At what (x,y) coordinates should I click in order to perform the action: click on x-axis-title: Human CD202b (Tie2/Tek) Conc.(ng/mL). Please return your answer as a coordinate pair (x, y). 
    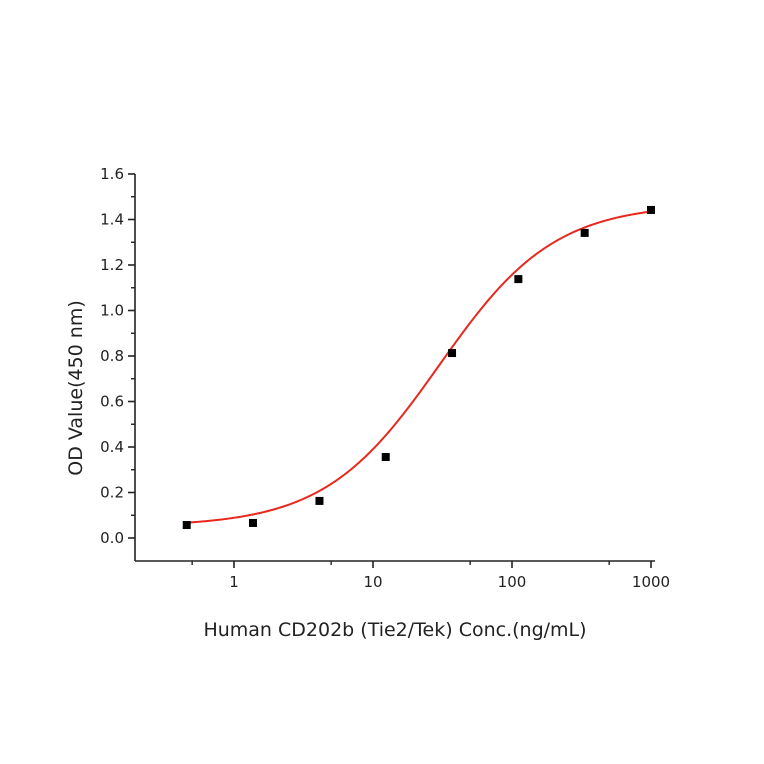
    Looking at the image, I should click on (394, 630).